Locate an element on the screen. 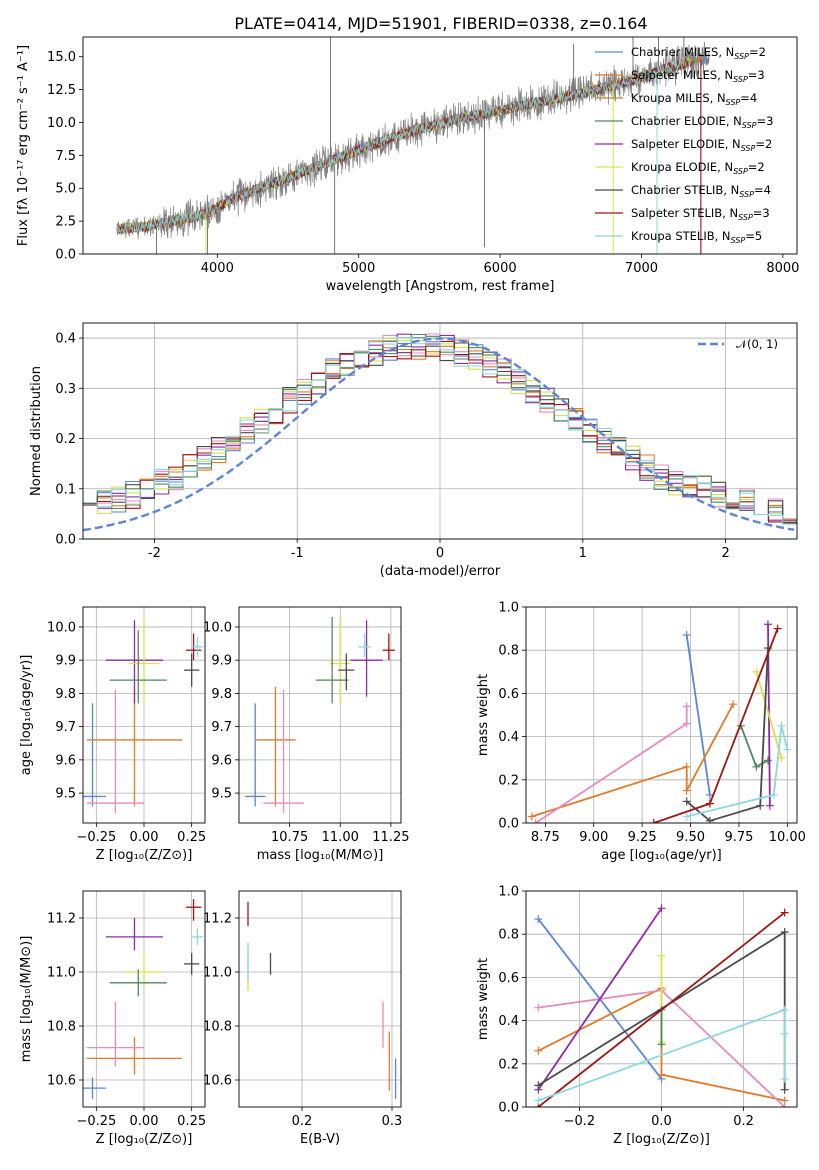 The height and width of the screenshot is (1170, 819). x-tick-label: 10.75 is located at coordinates (289, 837).